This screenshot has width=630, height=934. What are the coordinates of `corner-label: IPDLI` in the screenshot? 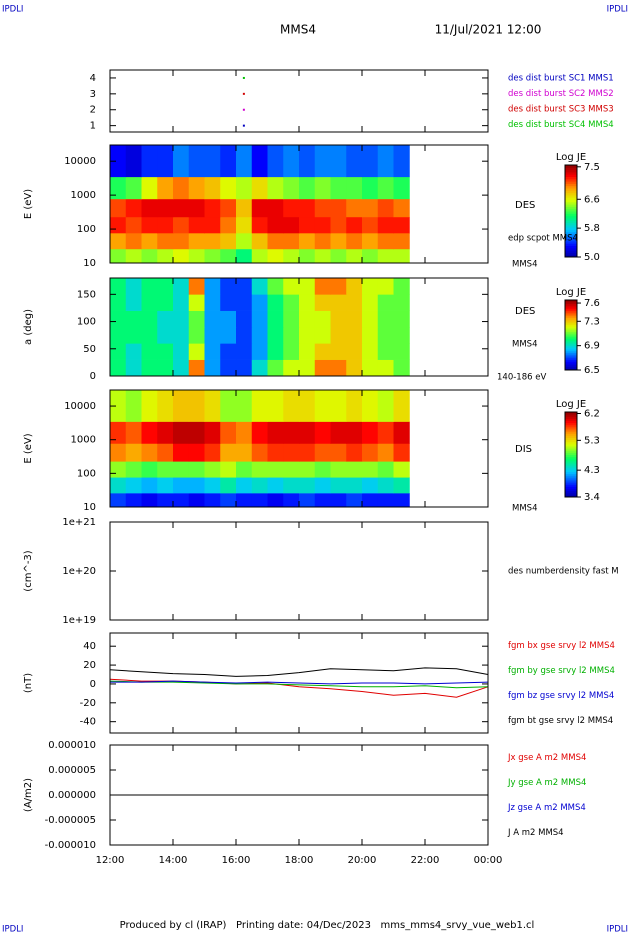 It's located at (617, 929).